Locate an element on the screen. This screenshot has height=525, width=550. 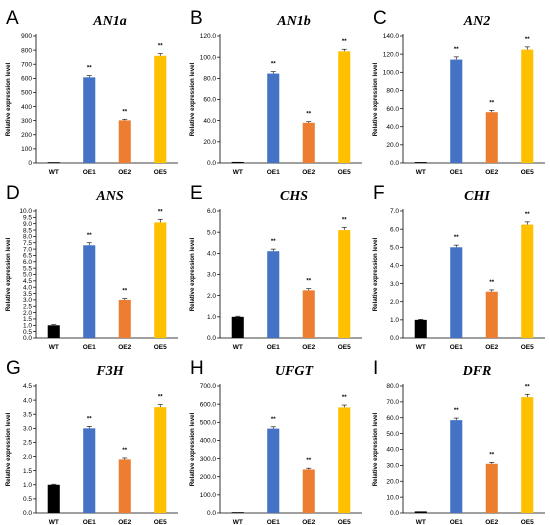
y-tick-label: 600 is located at coordinates (26, 79).